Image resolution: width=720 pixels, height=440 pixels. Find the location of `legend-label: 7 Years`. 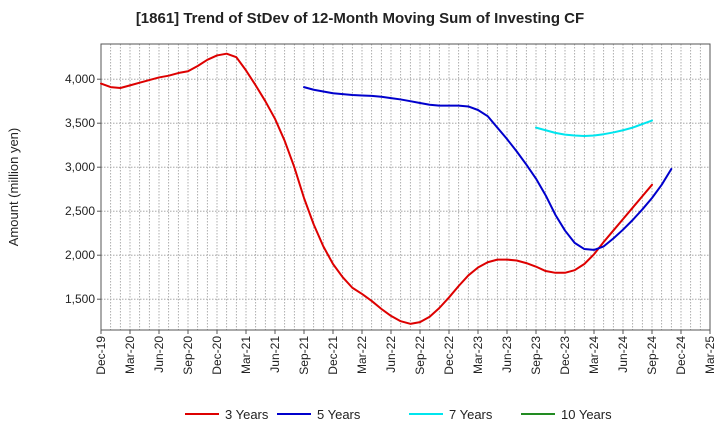

legend-label: 7 Years is located at coordinates (471, 414).